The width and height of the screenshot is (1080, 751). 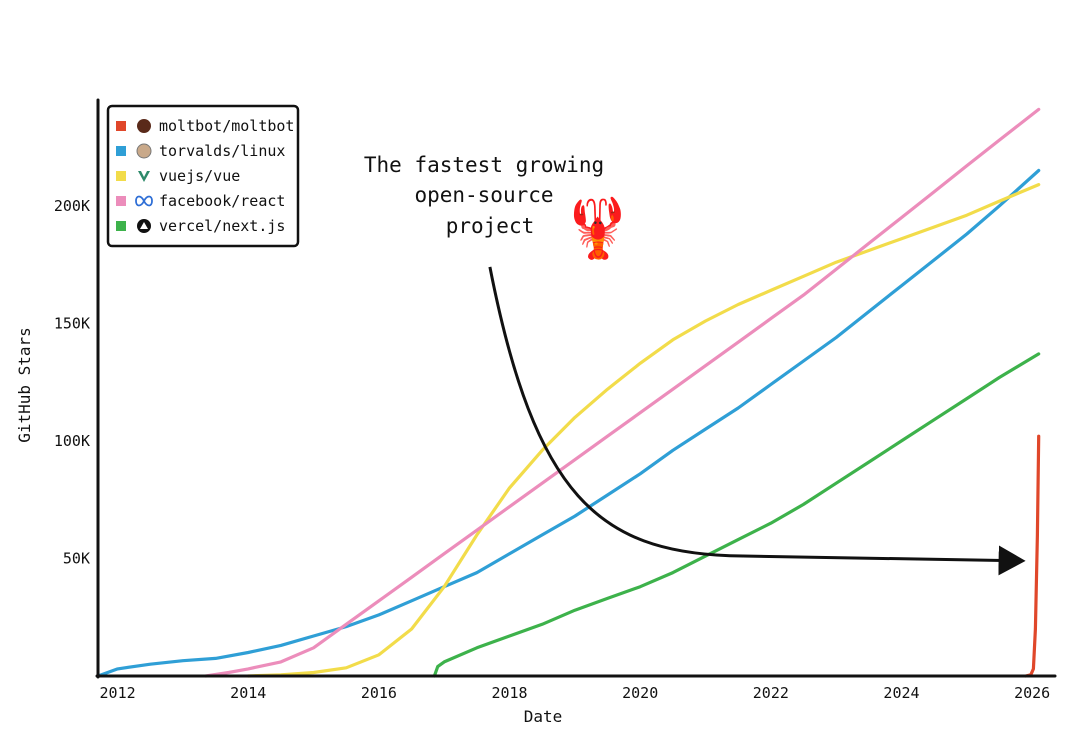 I want to click on annotation-line-1: The fastest growing, so click(x=484, y=165).